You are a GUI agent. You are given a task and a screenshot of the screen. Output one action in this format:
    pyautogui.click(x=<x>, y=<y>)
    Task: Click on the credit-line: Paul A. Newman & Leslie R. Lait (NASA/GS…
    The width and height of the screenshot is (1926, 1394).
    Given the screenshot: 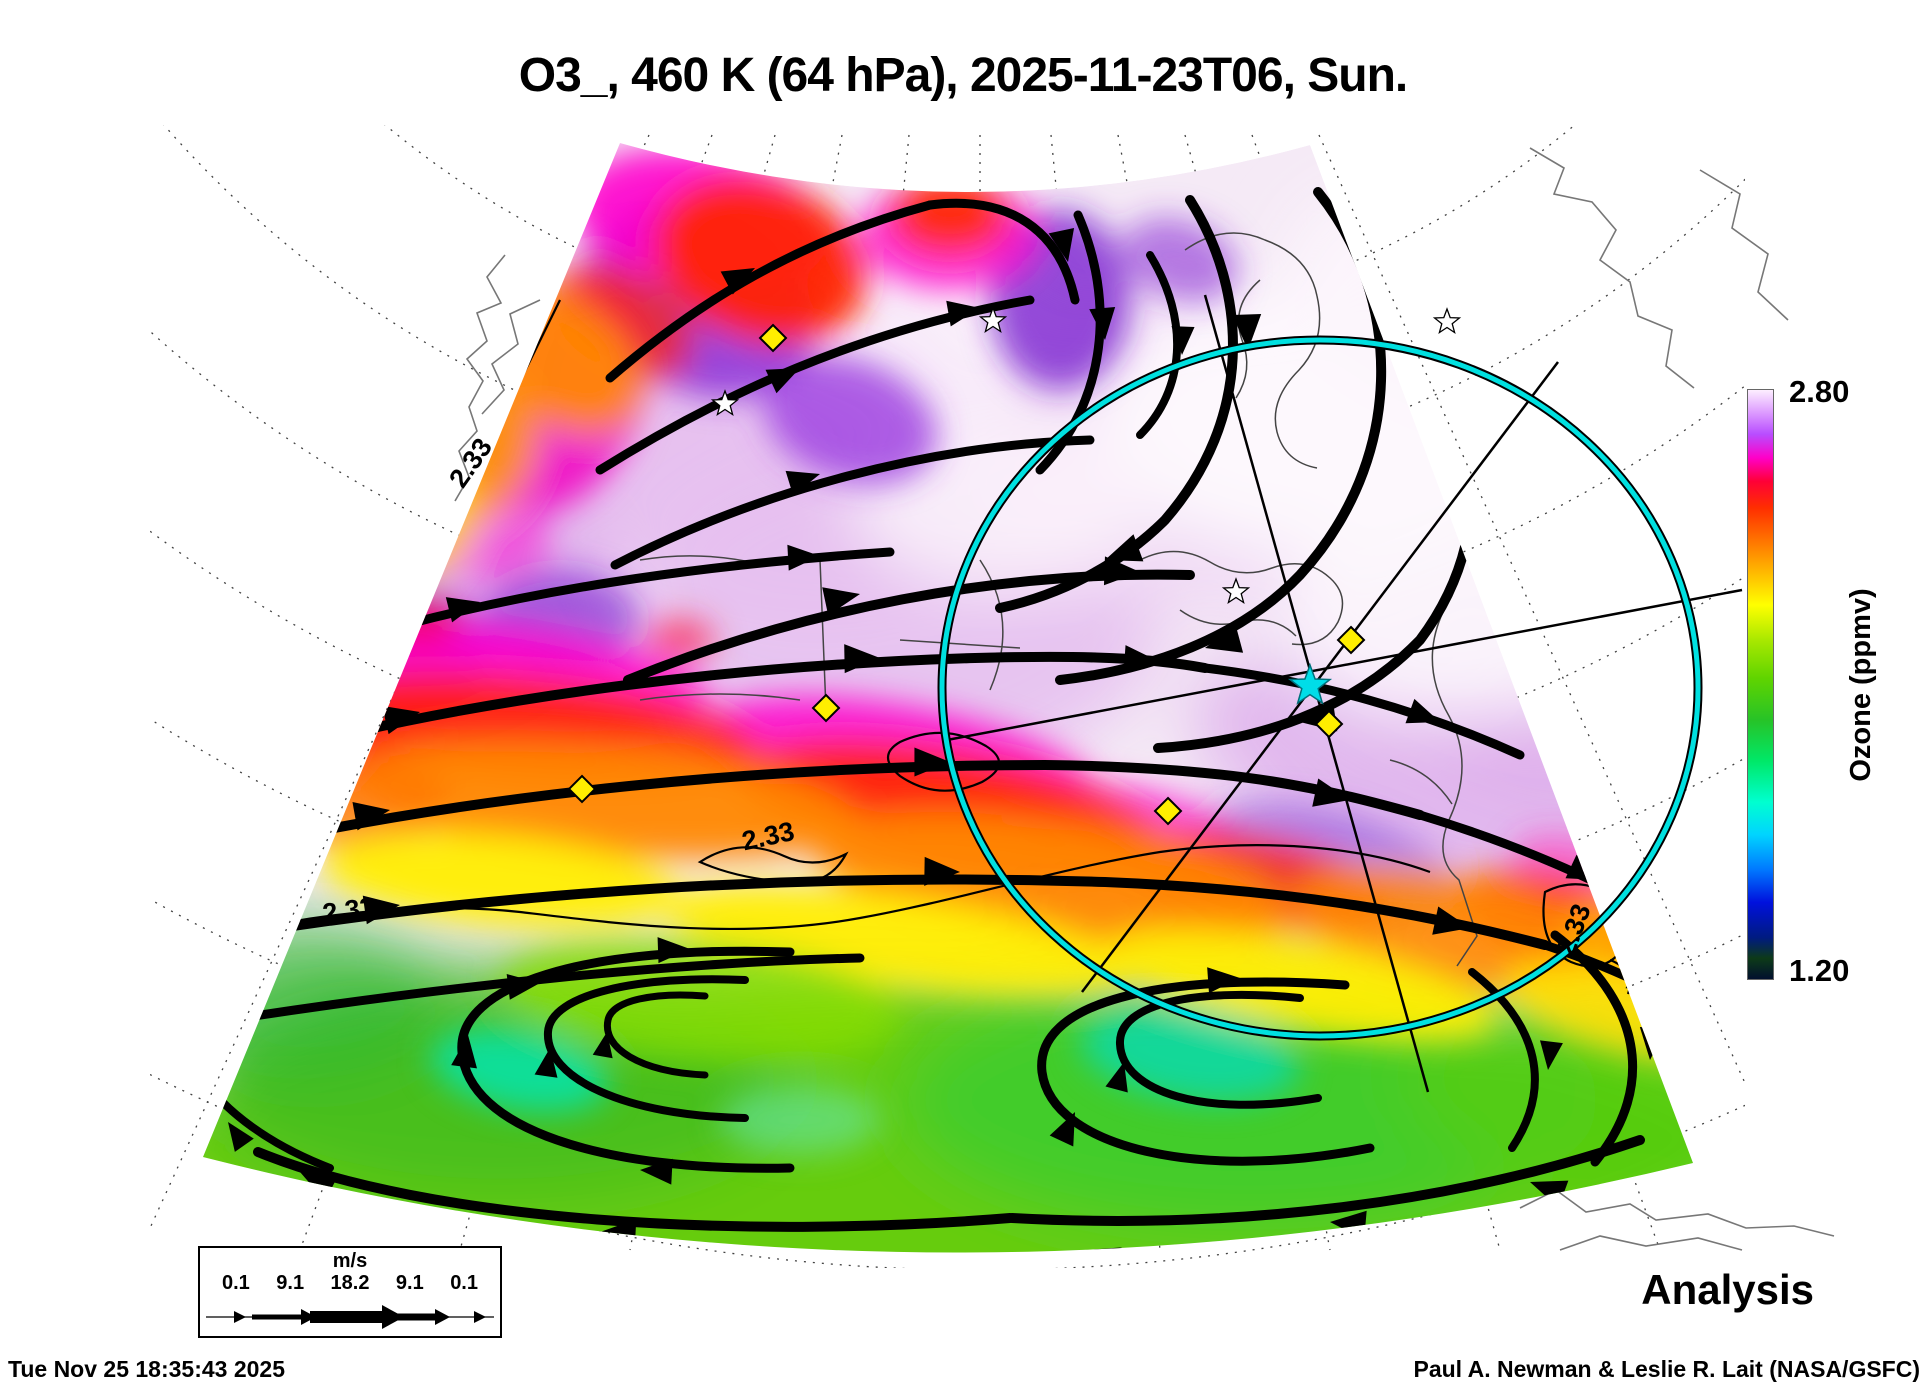 What is the action you would take?
    pyautogui.click(x=1666, y=1369)
    